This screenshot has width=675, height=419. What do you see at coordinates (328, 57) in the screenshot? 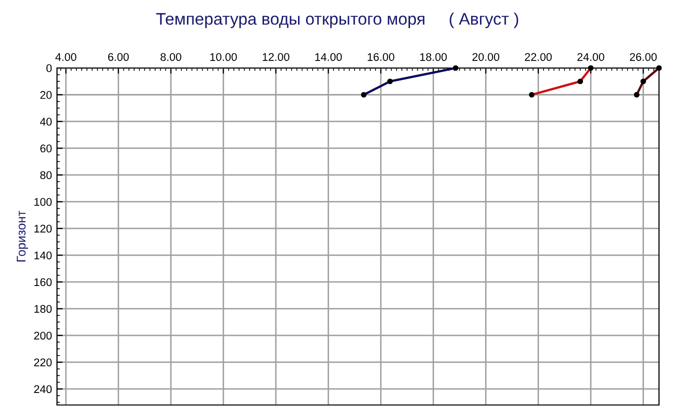
I see `x-tick-label: 14.00` at bounding box center [328, 57].